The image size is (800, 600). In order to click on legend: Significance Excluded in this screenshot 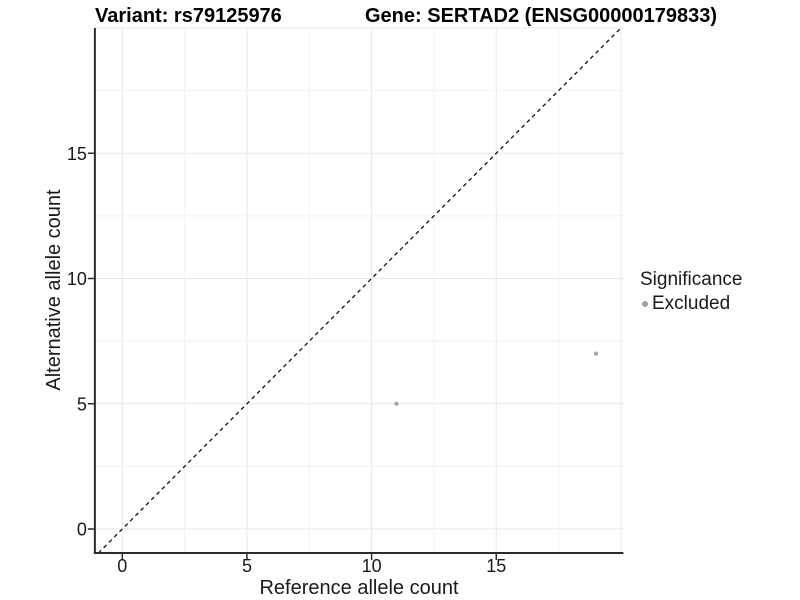, I will do `click(691, 291)`.